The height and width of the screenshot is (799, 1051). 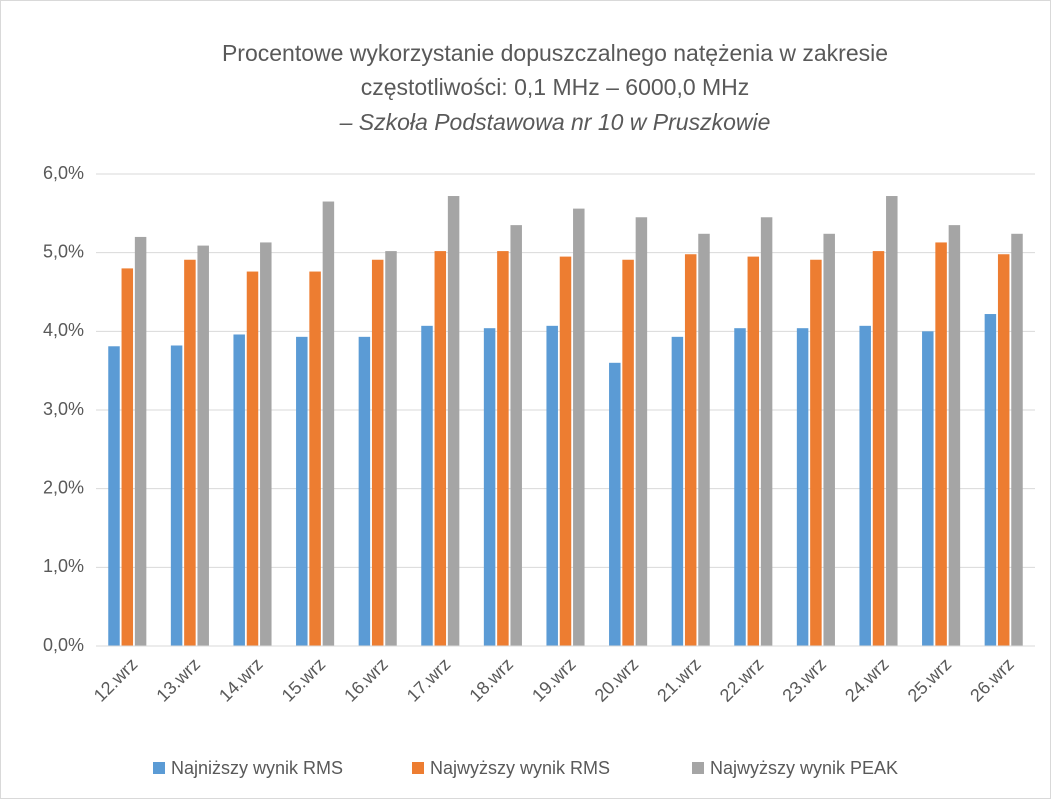 I want to click on legend-label: Najniższy wynik RMS, so click(x=257, y=768).